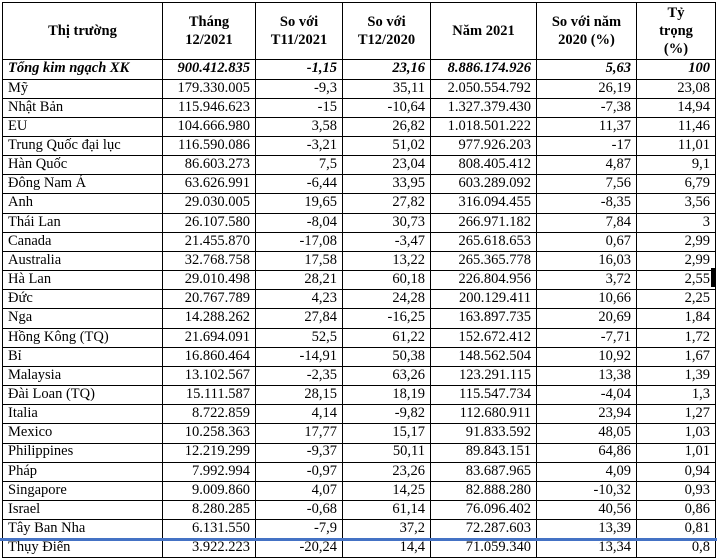 The width and height of the screenshot is (717, 558). Describe the element at coordinates (386, 337) in the screenshot. I see `value-cell: 61,22` at that location.